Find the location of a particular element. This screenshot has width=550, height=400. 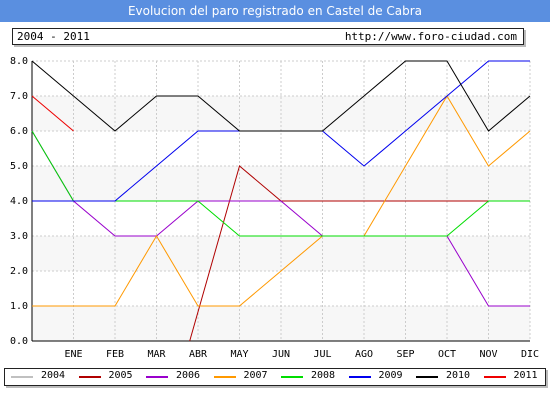

legend-item-2011: 2011 is located at coordinates (514, 377).